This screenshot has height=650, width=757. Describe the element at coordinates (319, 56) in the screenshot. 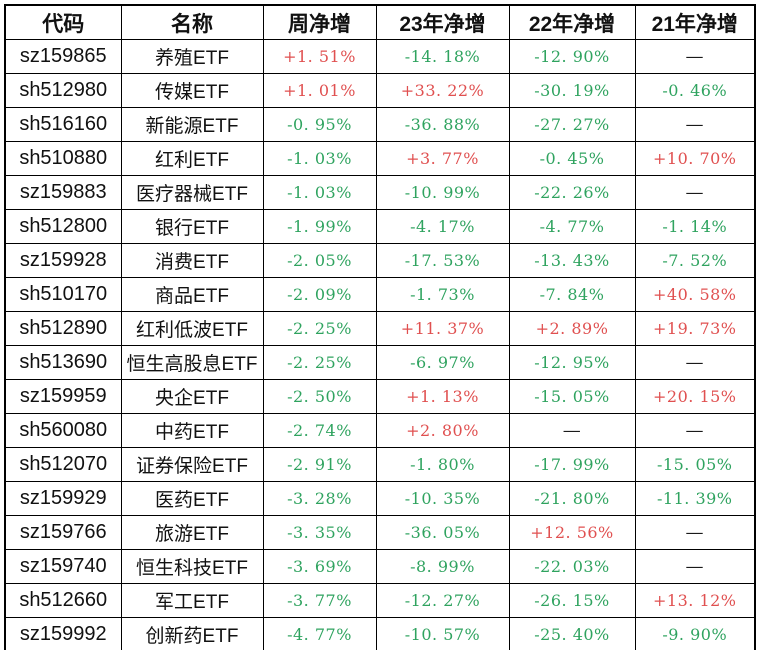

I see `percent-value-cell: +1. 51%` at that location.